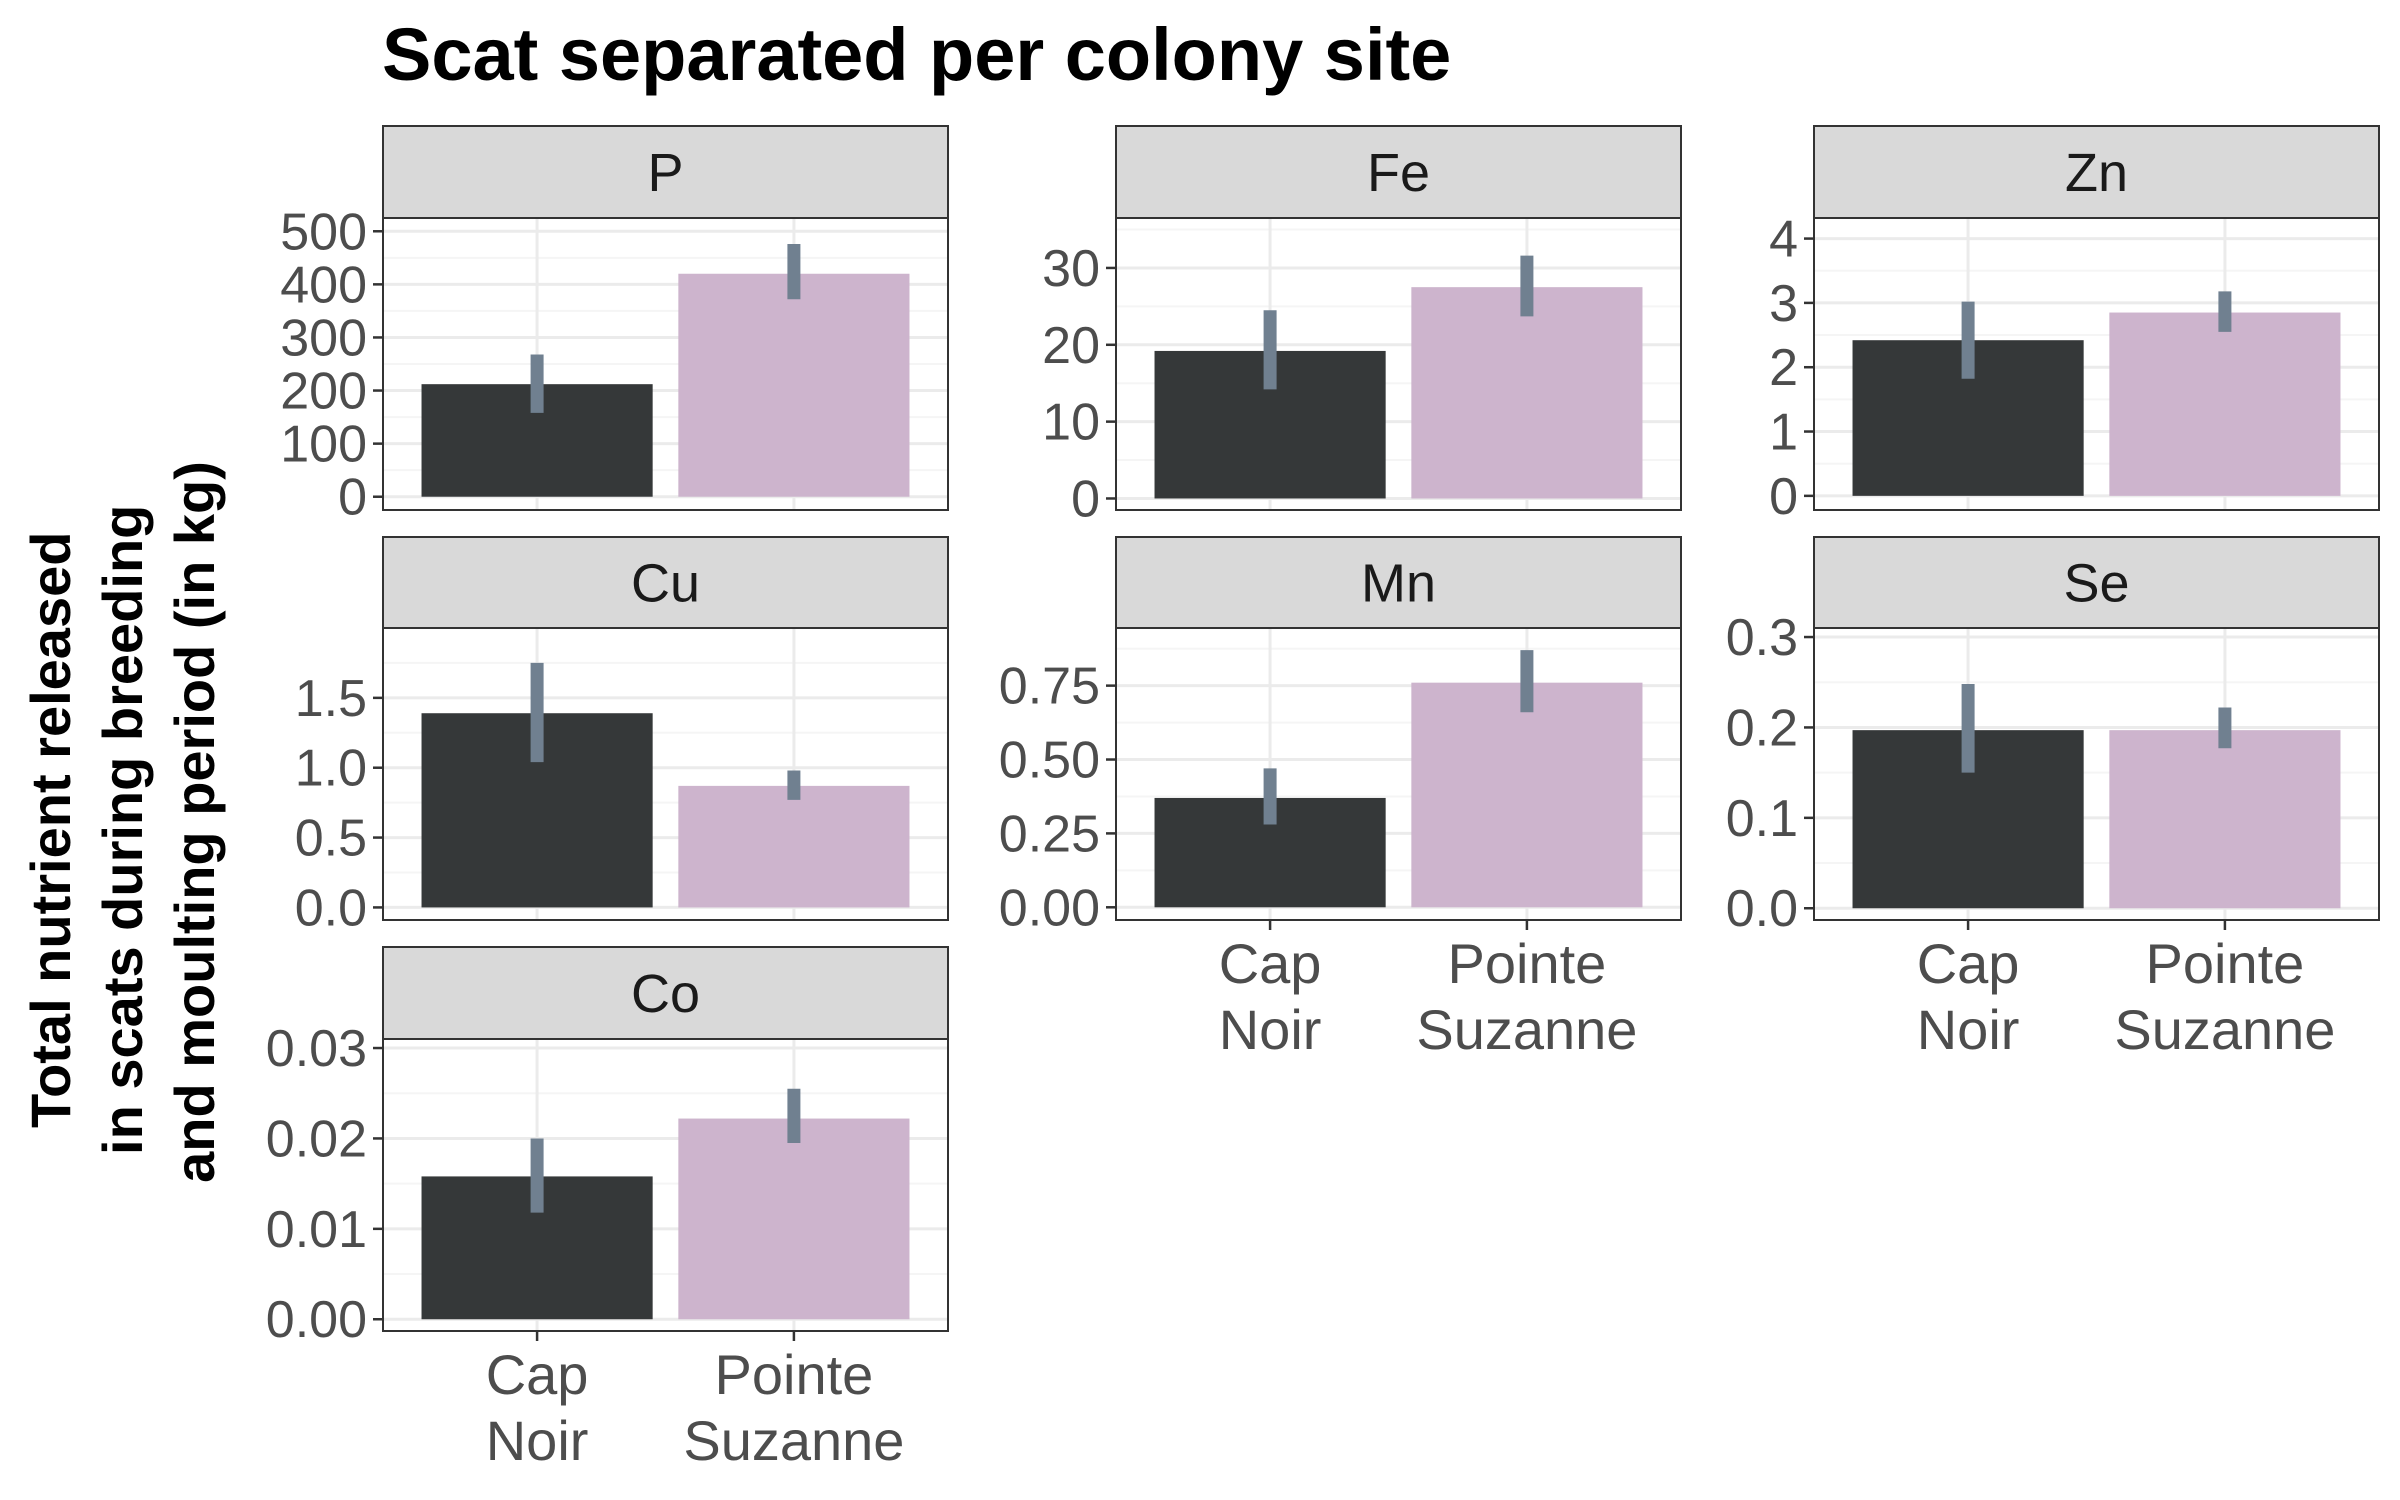 Image resolution: width=2400 pixels, height=1500 pixels. I want to click on strip-zn, so click(2096, 172).